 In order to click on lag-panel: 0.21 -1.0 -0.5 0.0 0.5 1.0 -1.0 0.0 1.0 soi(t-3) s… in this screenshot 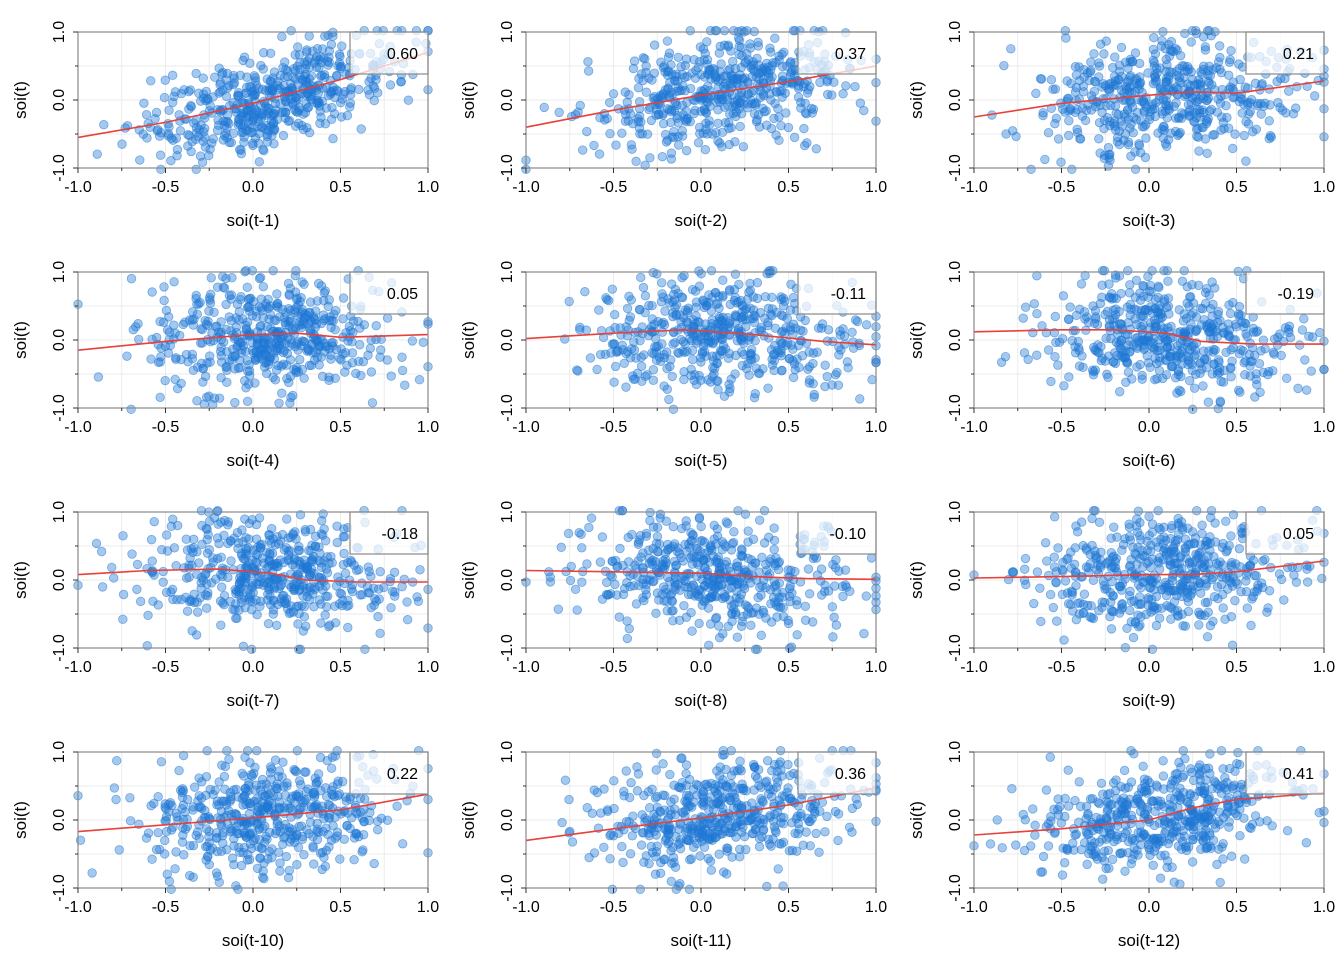, I will do `click(1120, 120)`.